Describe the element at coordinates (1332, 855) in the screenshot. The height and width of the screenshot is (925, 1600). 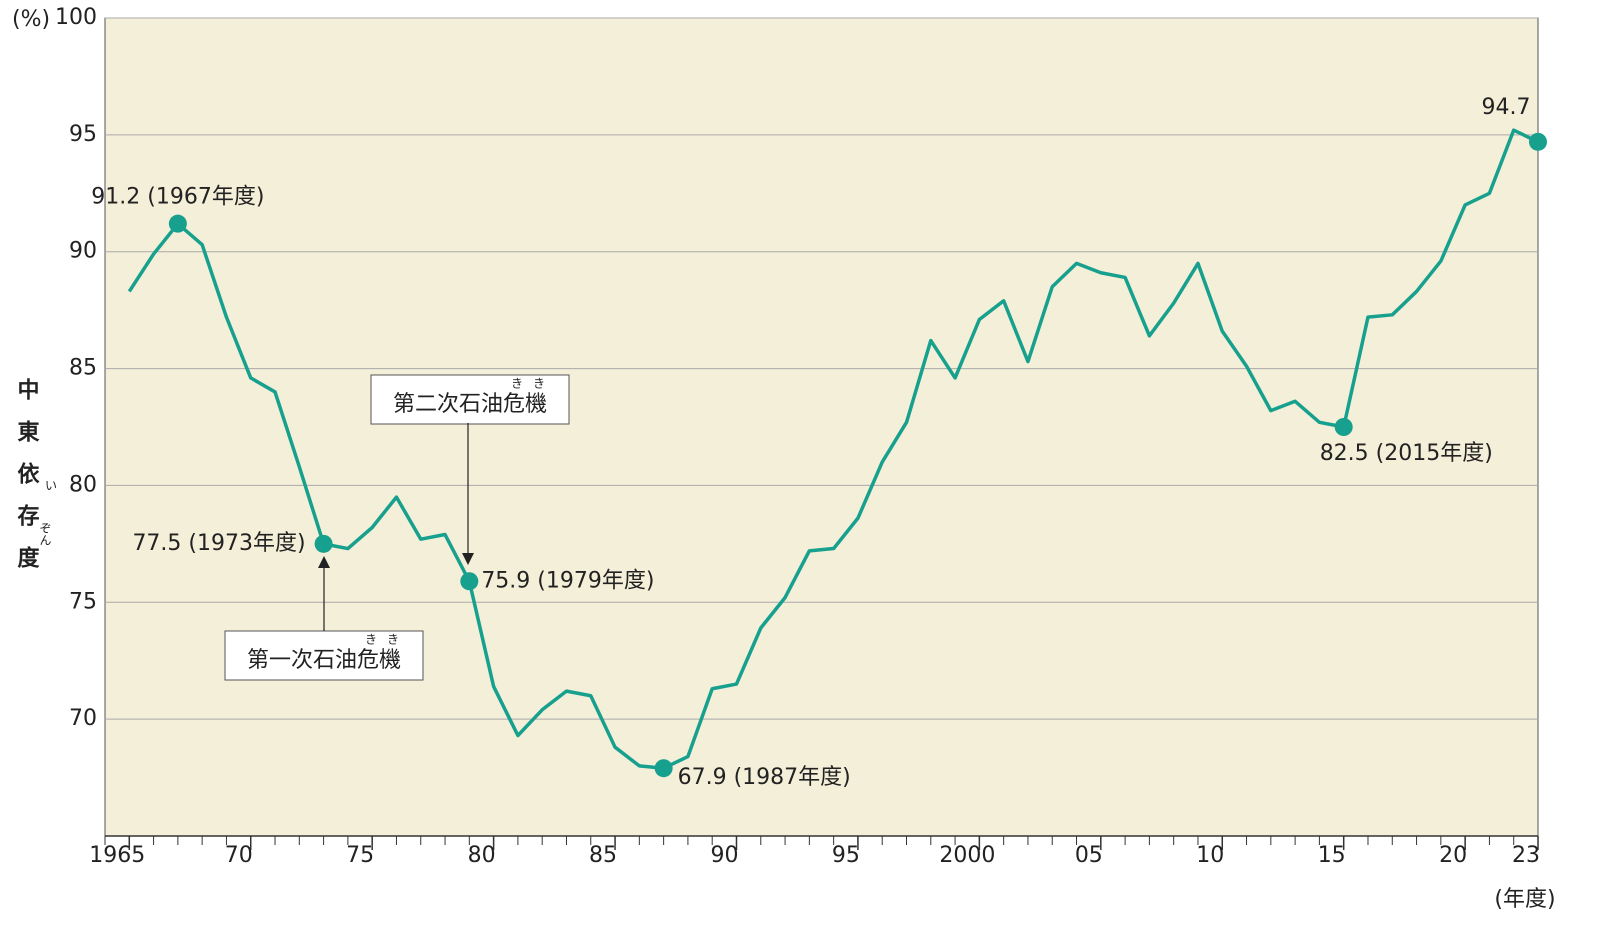
I see `x-tick-label: 15` at that location.